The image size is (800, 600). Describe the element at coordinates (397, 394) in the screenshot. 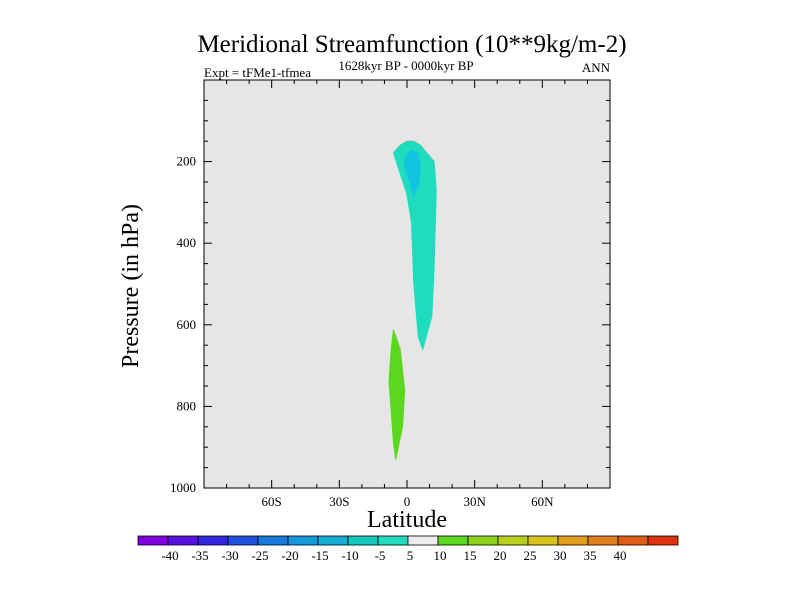

I see `contour-region-positive-cell-lower` at that location.